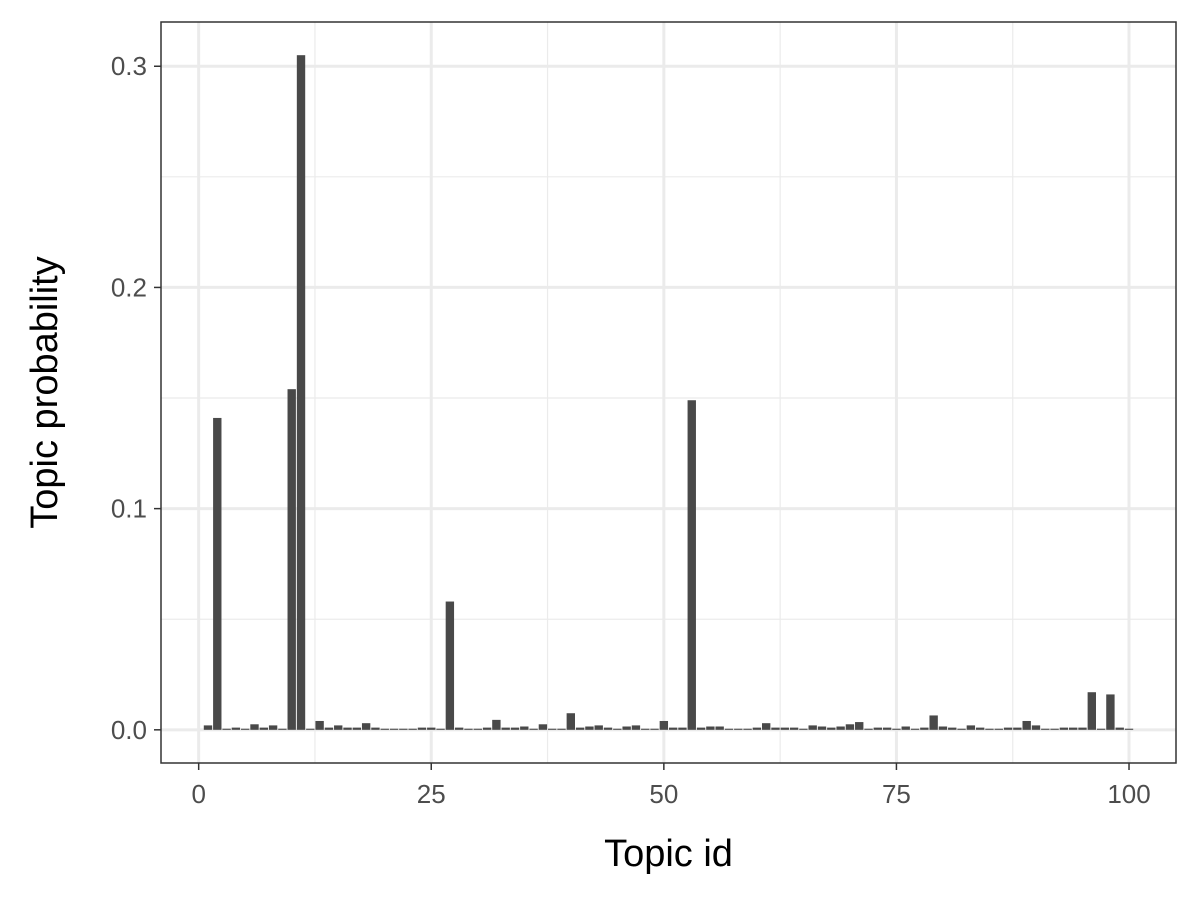 This screenshot has height=900, width=1200. I want to click on x-tick-label: 25, so click(431, 794).